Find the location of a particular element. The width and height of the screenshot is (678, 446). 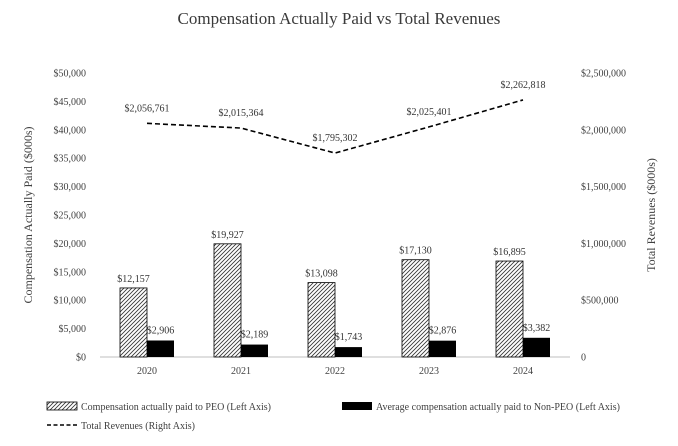

line-total-revenues is located at coordinates (335, 126).